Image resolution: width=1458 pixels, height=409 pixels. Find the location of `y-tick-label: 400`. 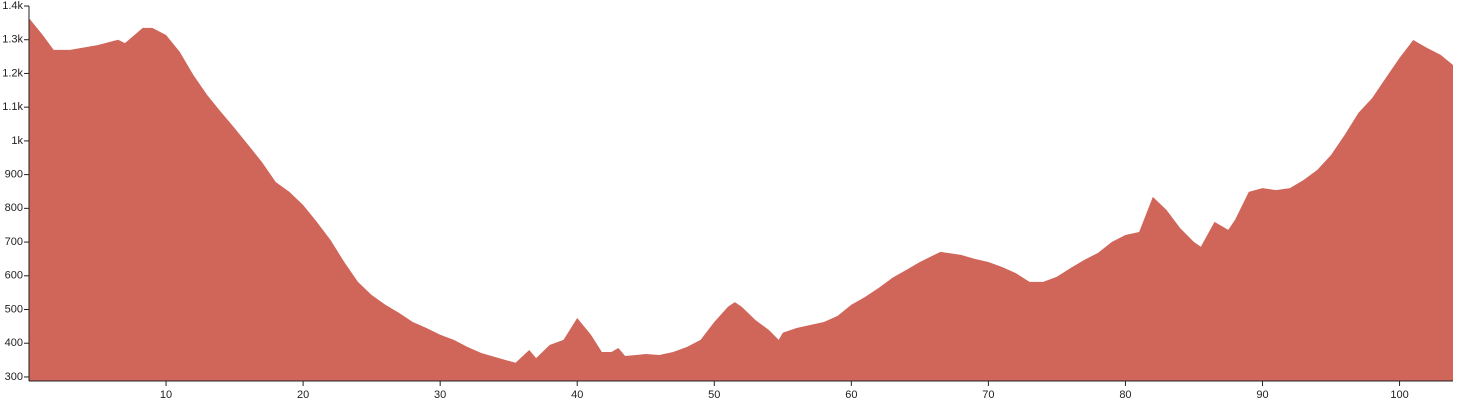

y-tick-label: 400 is located at coordinates (14, 343).